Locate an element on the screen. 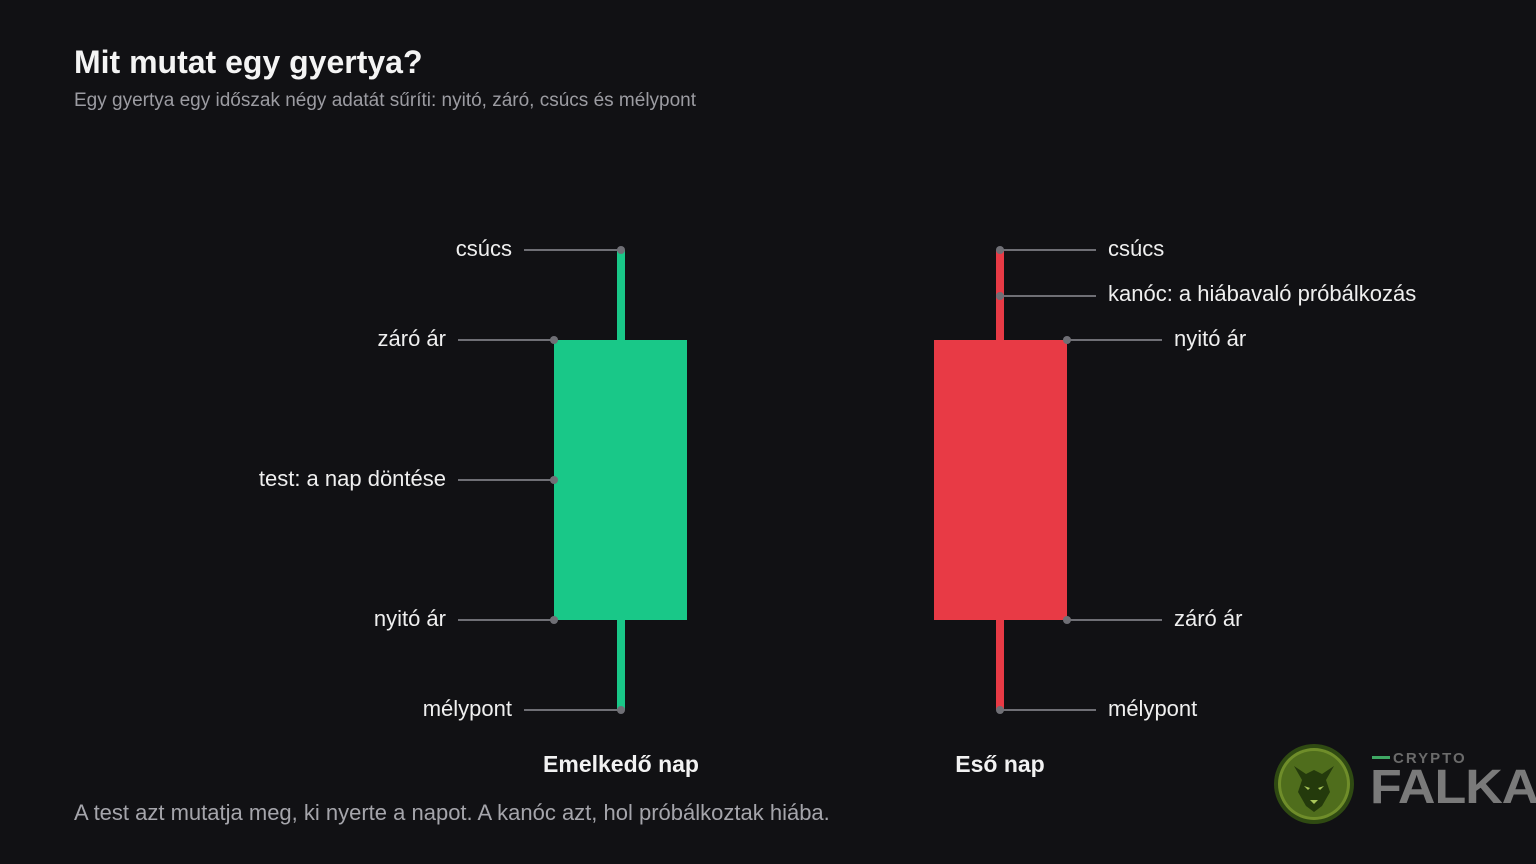 This screenshot has height=864, width=1536. page-title: Mit mutat egy gyertya? is located at coordinates (248, 62).